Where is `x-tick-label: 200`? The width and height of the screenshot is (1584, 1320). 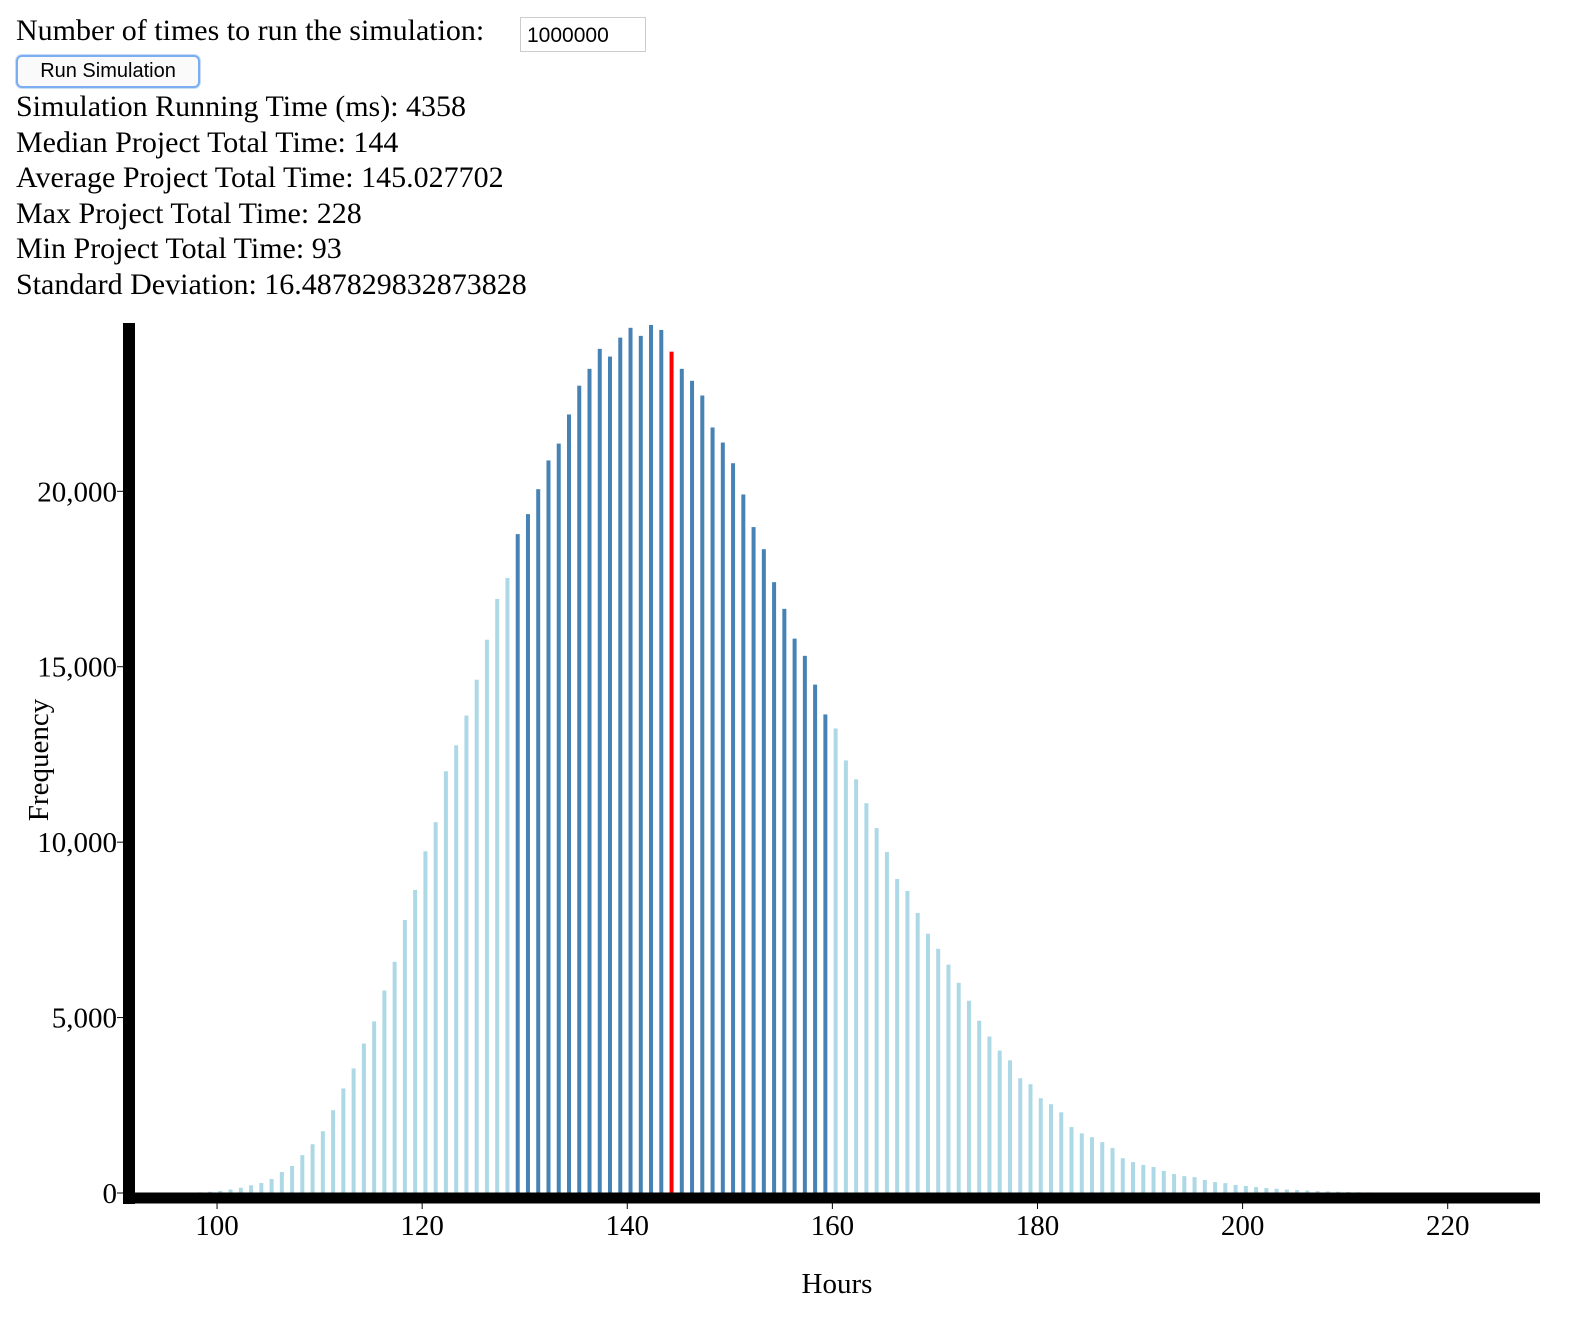
x-tick-label: 200 is located at coordinates (1243, 1226).